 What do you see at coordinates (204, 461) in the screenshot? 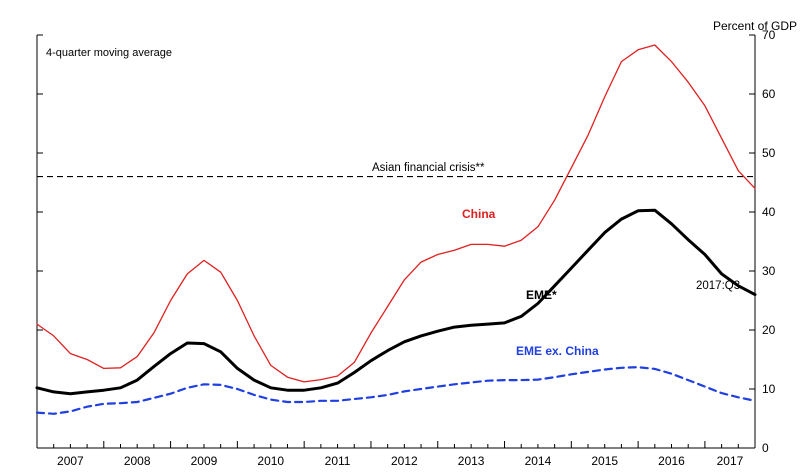
I see `x-tick-label: 2009` at bounding box center [204, 461].